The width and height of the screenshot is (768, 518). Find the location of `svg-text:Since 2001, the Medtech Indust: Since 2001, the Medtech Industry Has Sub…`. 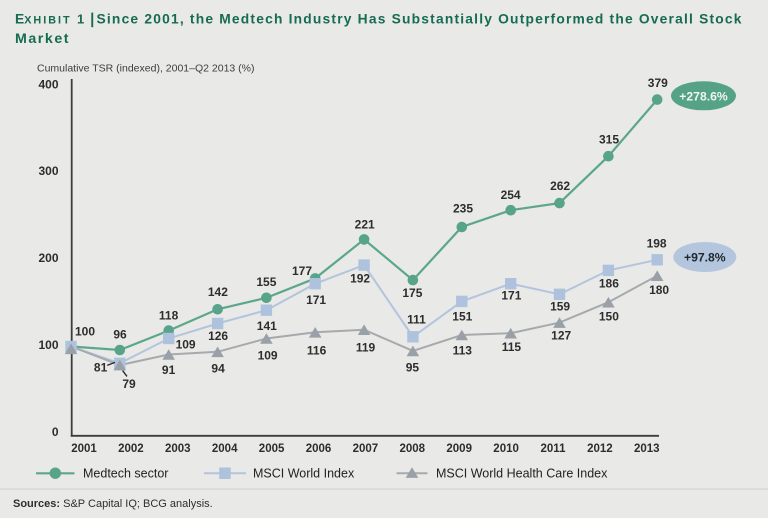

svg-text:Since 2001, the Medtech Indust: Since 2001, the Medtech Industry Has Sub… is located at coordinates (420, 19).